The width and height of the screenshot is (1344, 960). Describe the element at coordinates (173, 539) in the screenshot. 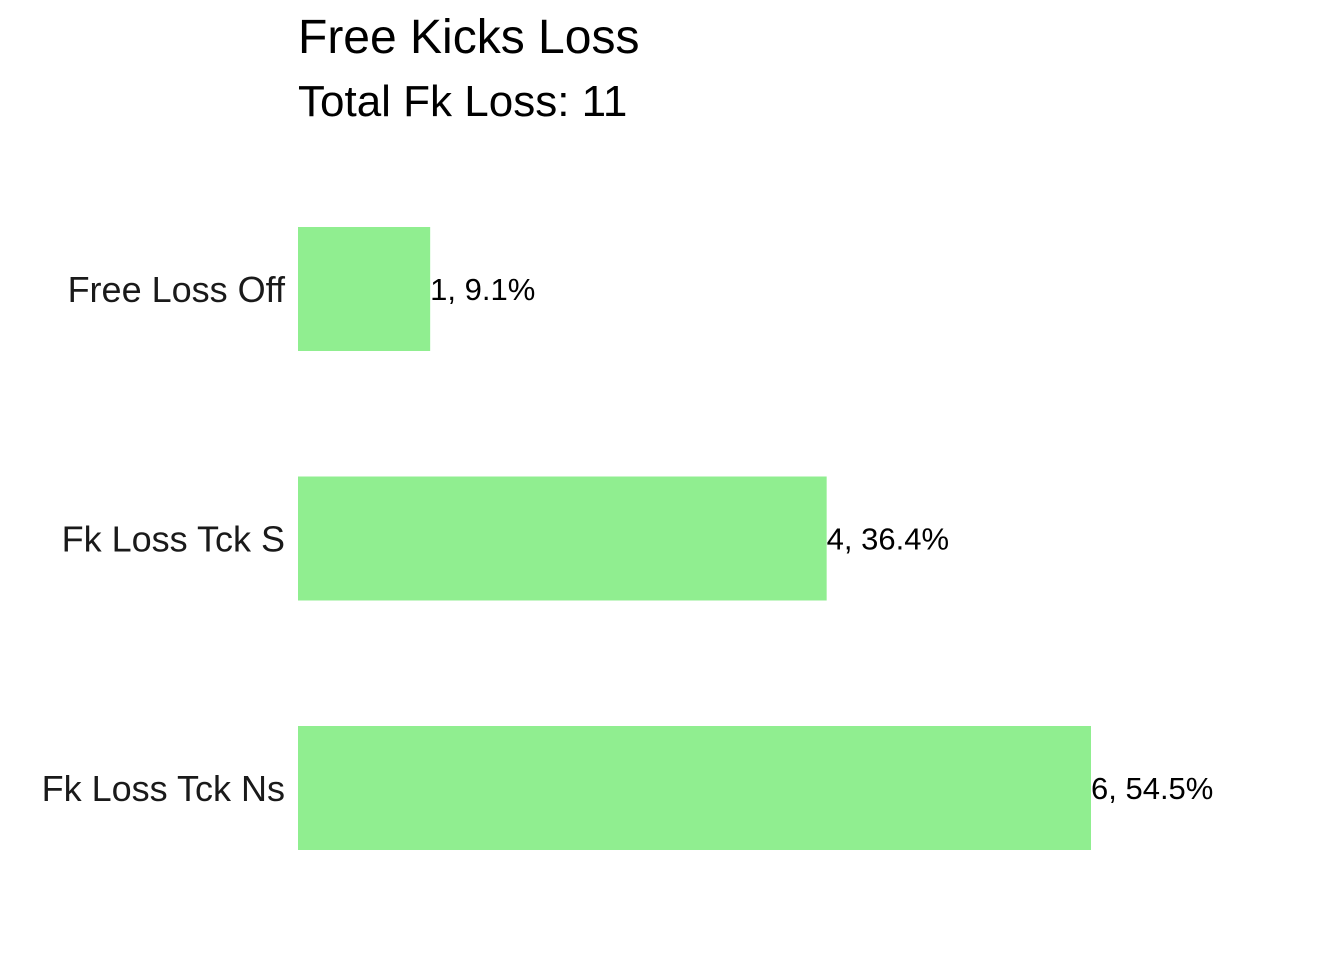

I see `category-label: Fk Loss Tck S` at that location.